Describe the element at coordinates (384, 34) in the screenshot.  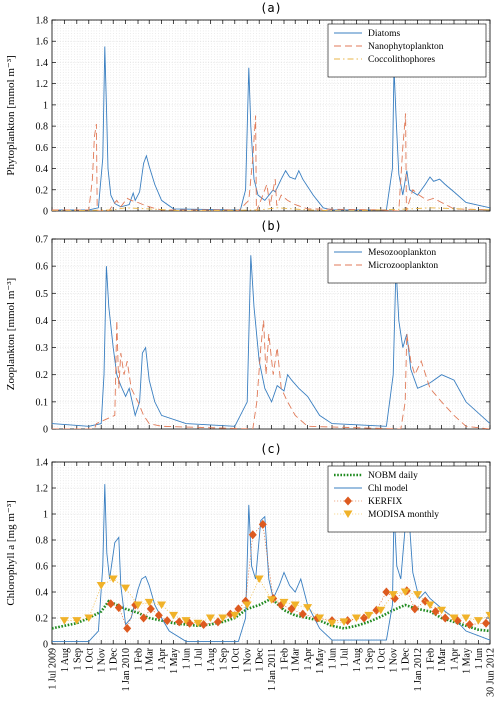
I see `legend-label: Diatoms` at that location.